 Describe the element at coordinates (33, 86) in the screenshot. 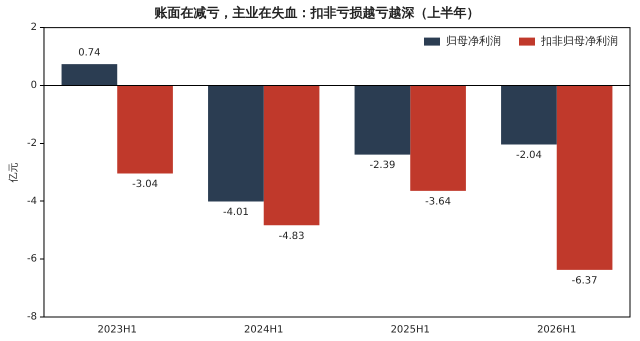

I see `y-tick-label: 0` at that location.